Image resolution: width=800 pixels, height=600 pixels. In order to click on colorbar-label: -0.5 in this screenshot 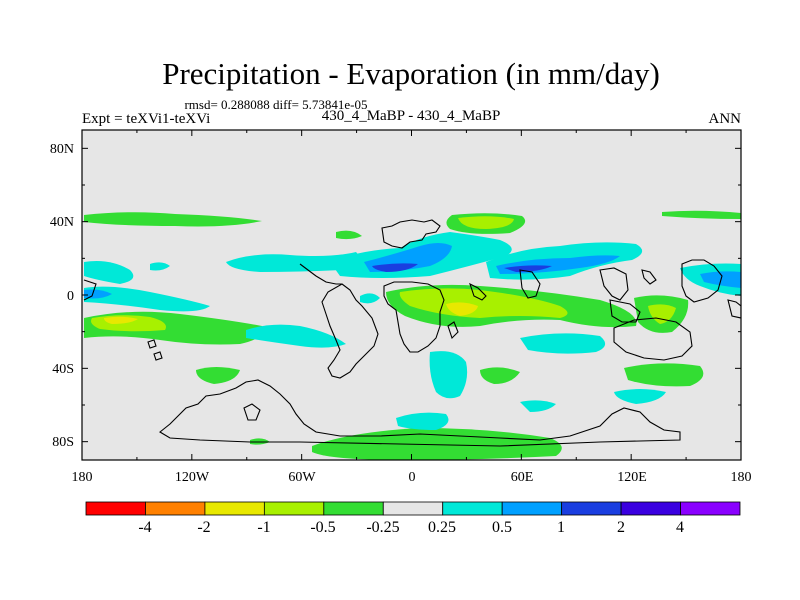, I will do `click(322, 527)`.